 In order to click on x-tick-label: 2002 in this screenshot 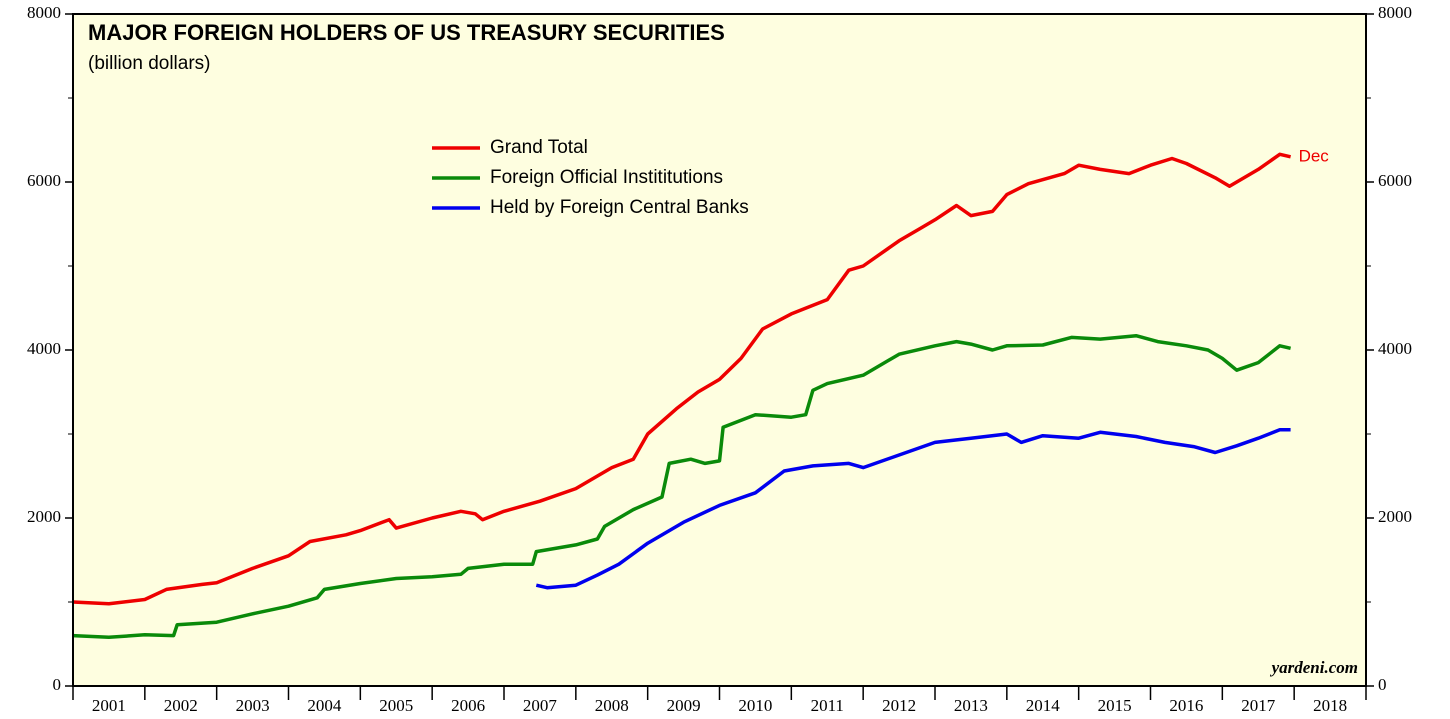, I will do `click(181, 705)`.